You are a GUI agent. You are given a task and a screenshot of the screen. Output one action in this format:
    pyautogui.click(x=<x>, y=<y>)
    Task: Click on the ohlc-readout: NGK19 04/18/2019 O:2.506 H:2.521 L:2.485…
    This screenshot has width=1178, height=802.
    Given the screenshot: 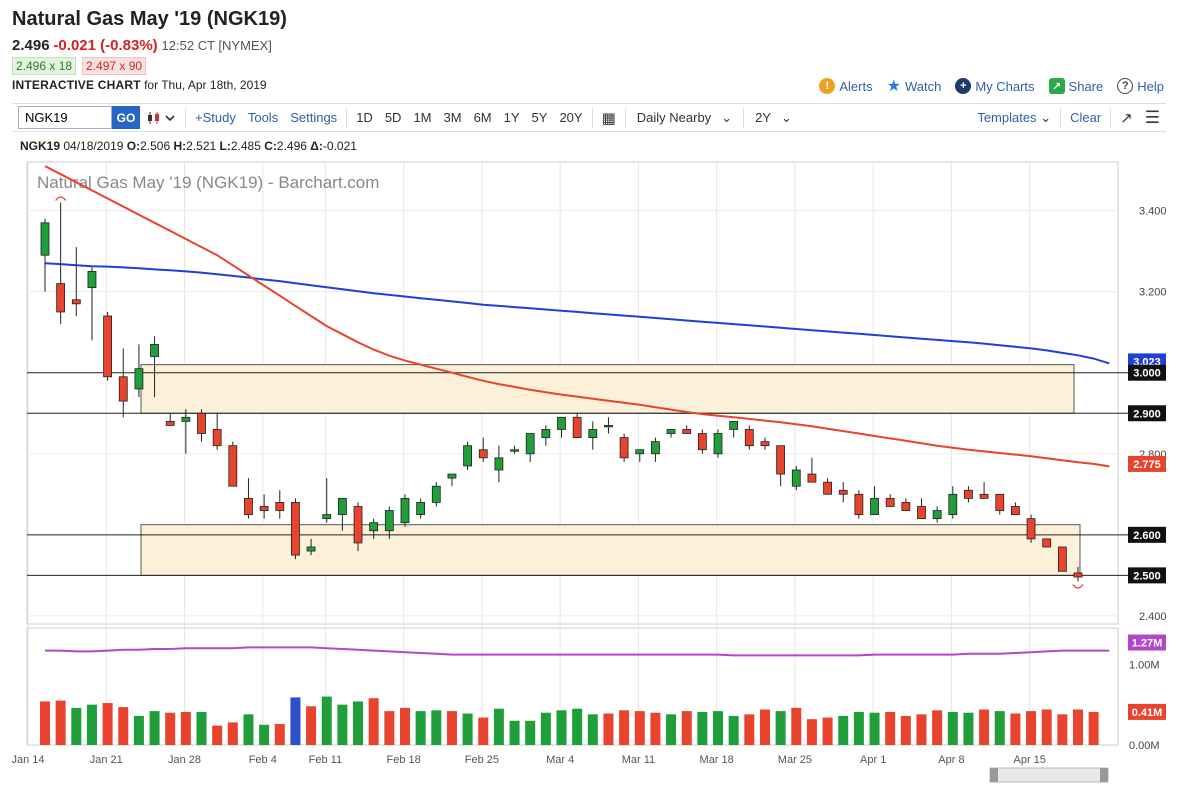 What is the action you would take?
    pyautogui.click(x=188, y=146)
    